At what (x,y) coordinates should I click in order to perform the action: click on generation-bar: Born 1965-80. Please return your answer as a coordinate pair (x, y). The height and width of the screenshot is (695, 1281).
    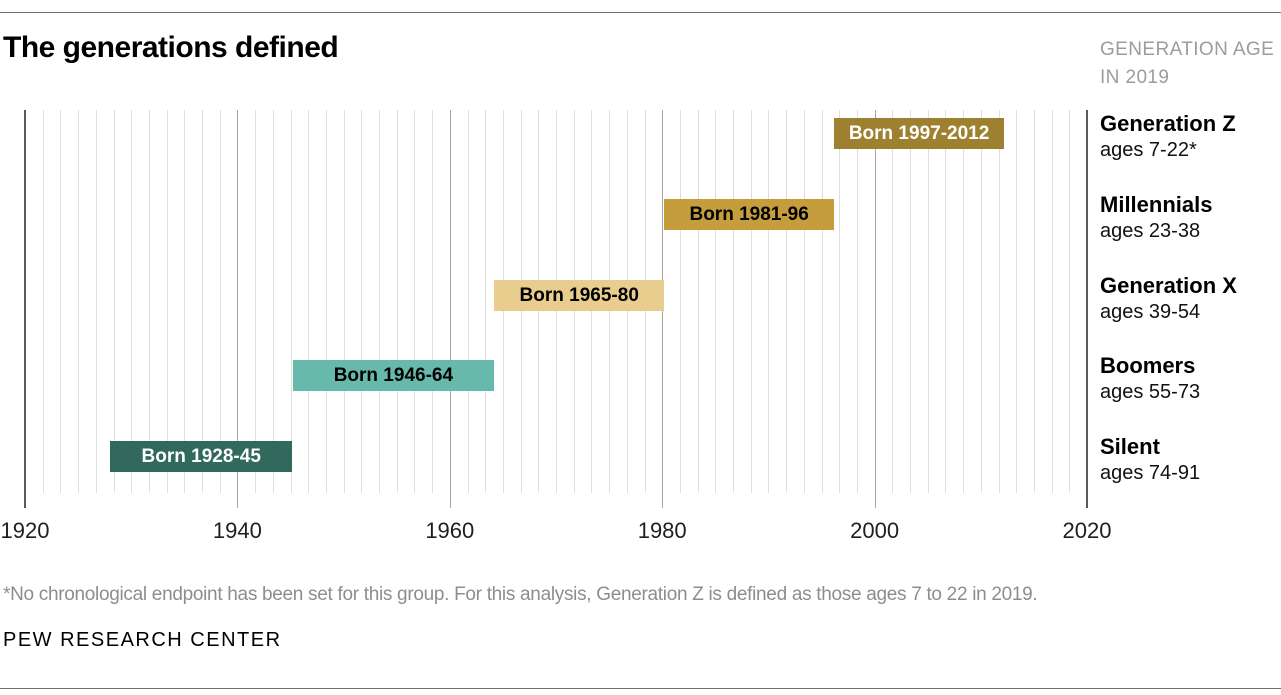
    Looking at the image, I should click on (579, 295).